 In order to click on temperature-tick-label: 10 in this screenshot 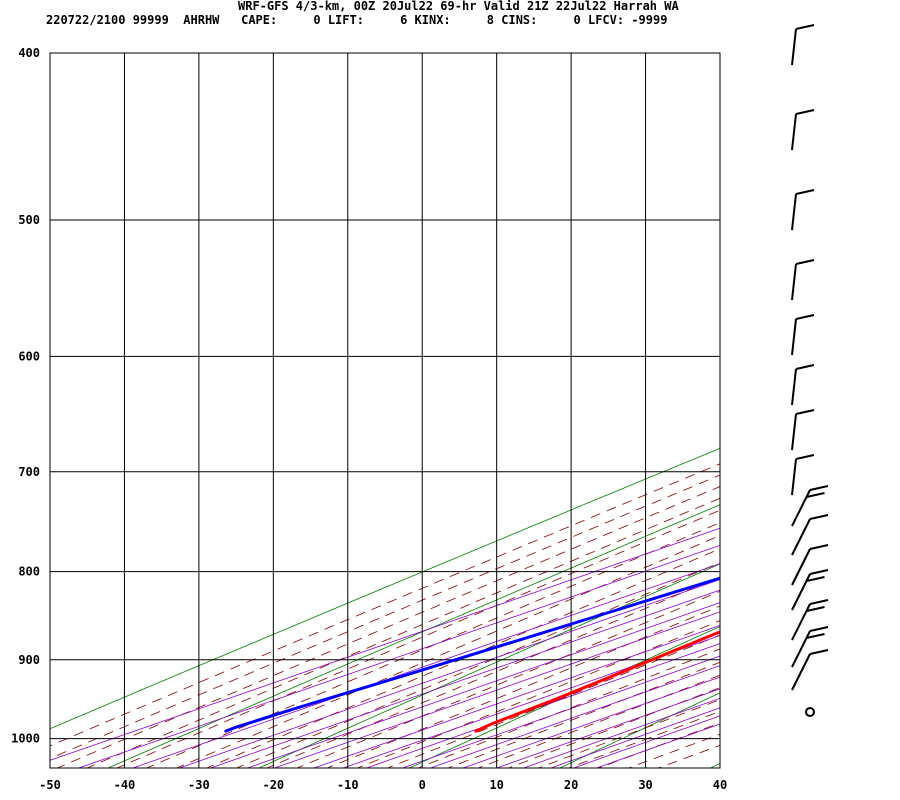, I will do `click(496, 785)`.